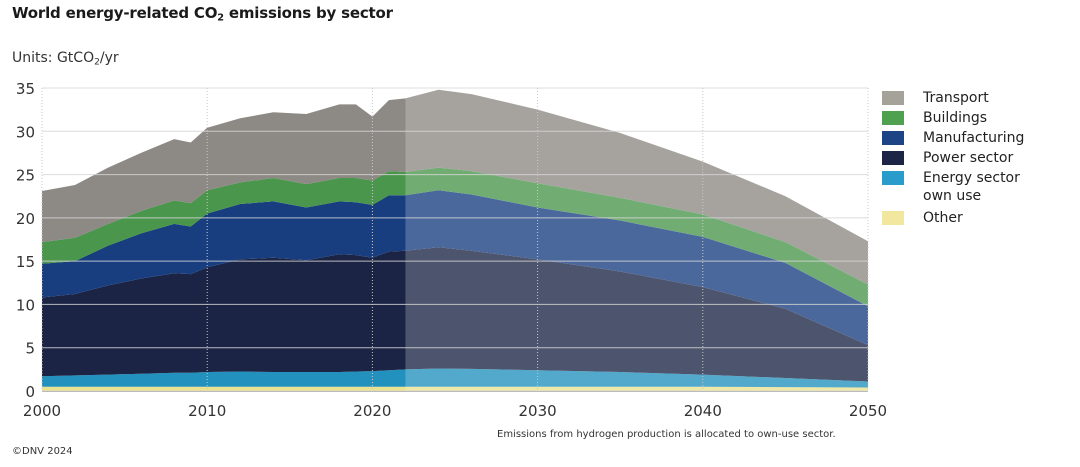  Describe the element at coordinates (30, 349) in the screenshot. I see `y-tick-label: 5` at that location.